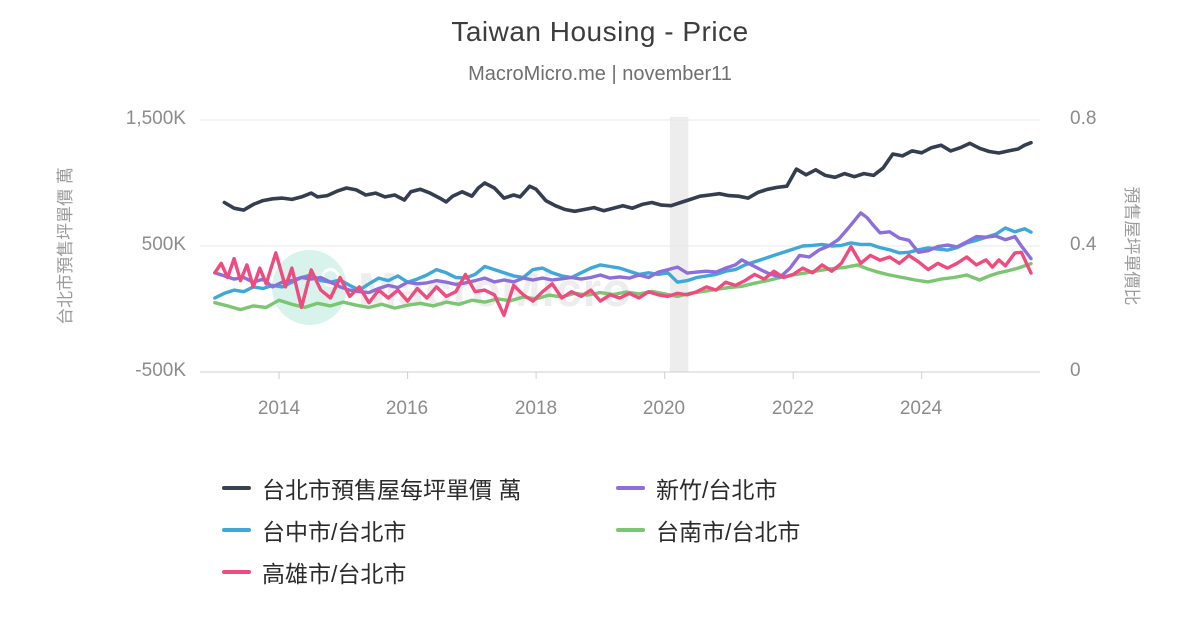 This screenshot has height=630, width=1200. Describe the element at coordinates (921, 408) in the screenshot. I see `x-axis-tick-2024: 2024` at that location.